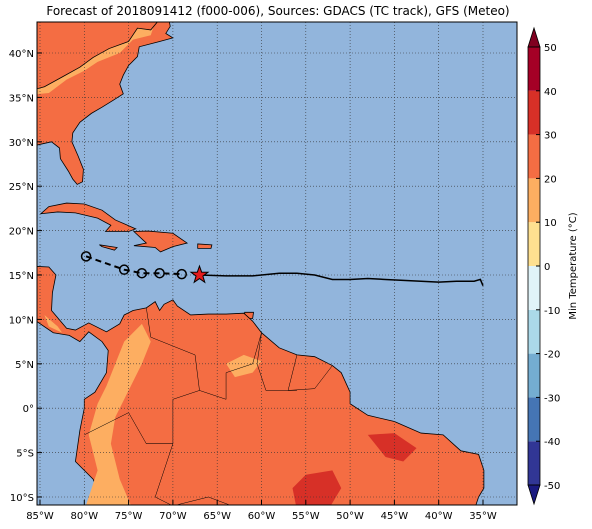  I want to click on lon-tick-label: 60°W, so click(262, 516).